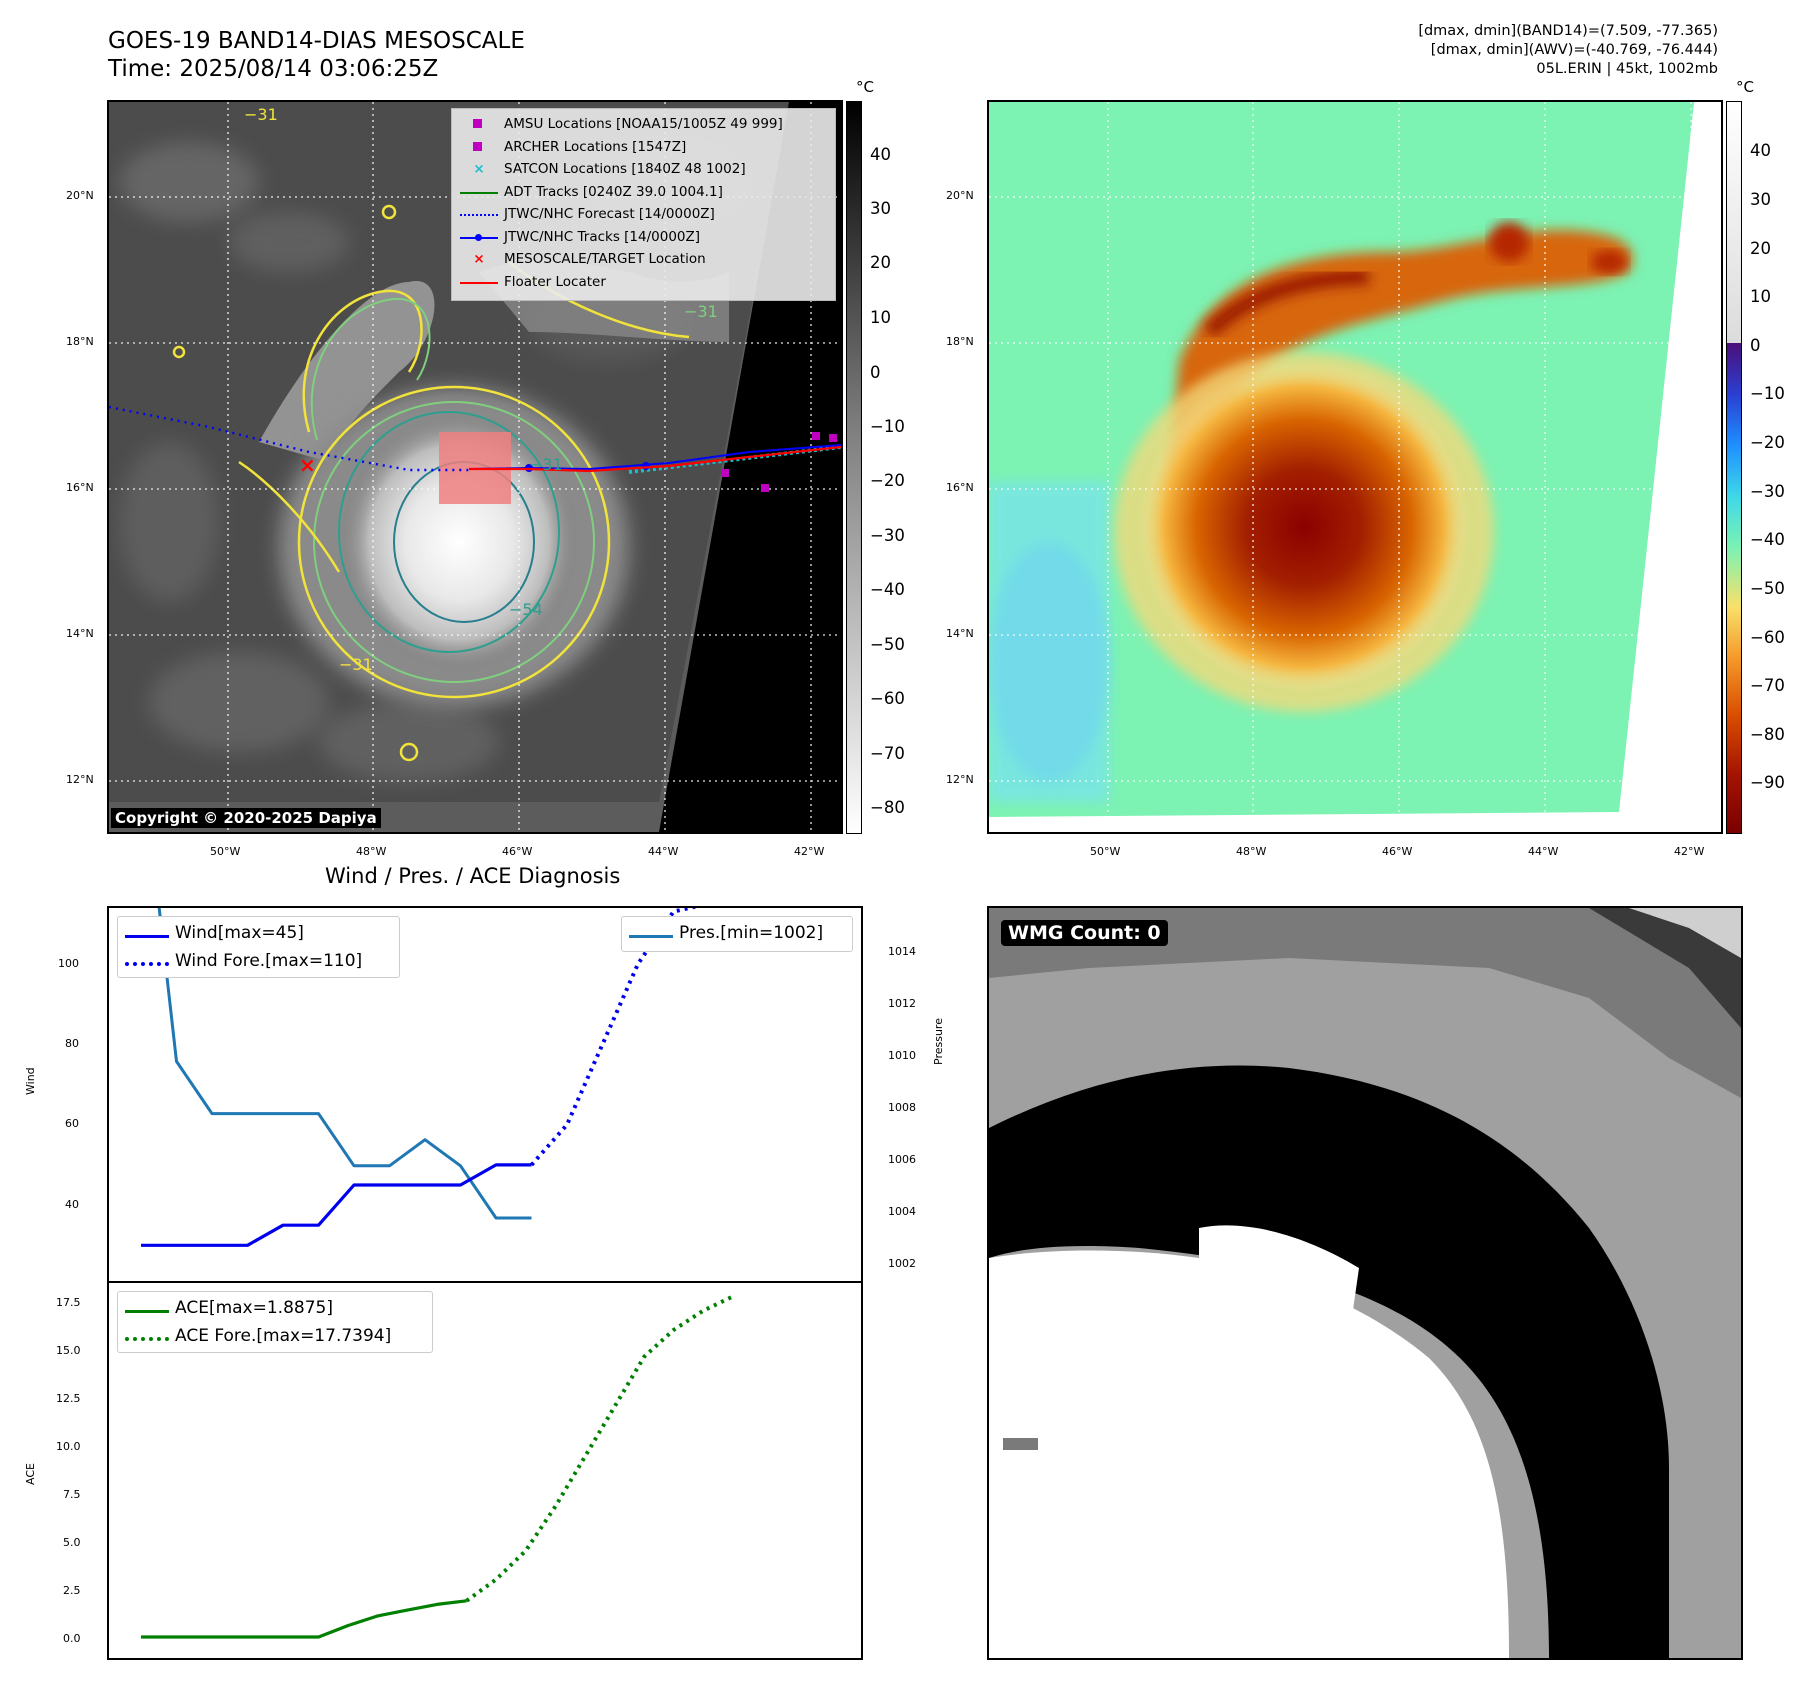 The height and width of the screenshot is (1690, 1801). I want to click on lon-label-48w-right: 48°W, so click(1251, 851).